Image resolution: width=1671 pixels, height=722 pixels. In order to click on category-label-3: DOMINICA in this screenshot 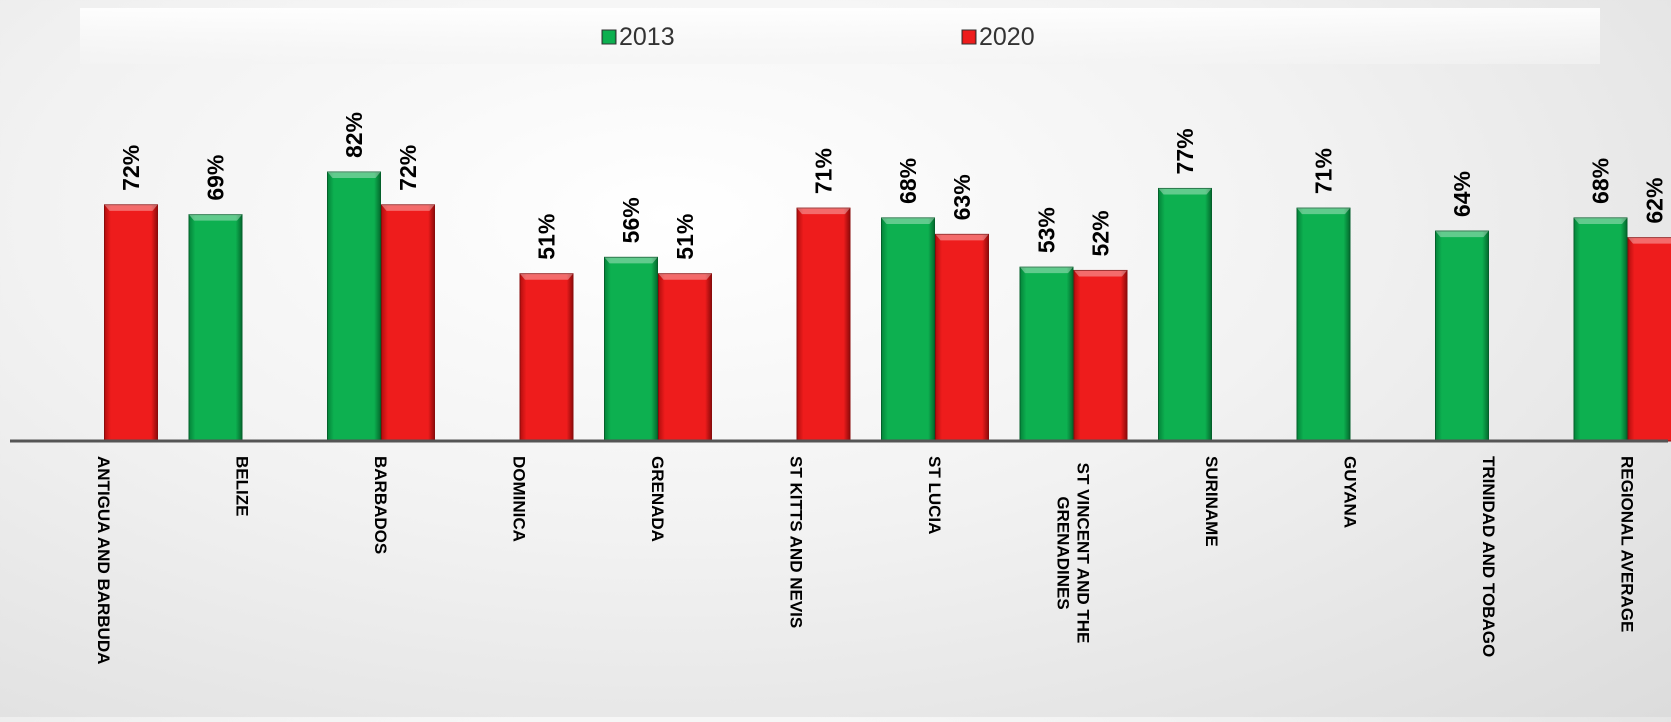, I will do `click(519, 499)`.